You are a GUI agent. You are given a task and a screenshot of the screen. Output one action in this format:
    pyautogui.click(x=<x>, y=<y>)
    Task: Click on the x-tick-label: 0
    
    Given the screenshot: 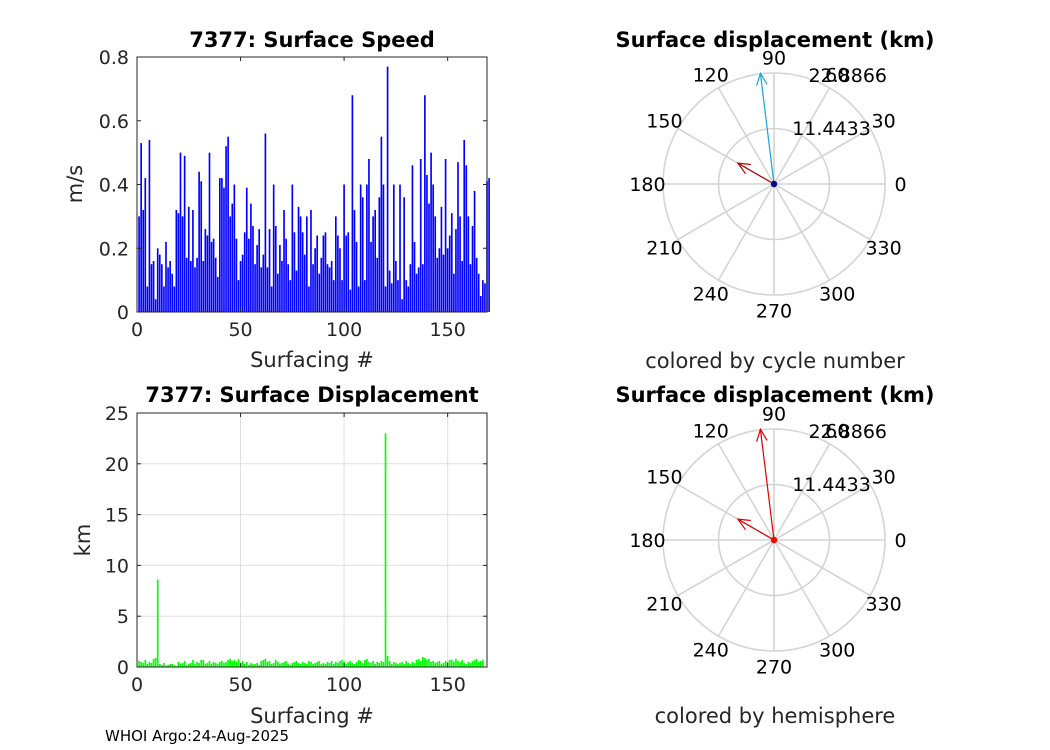 What is the action you would take?
    pyautogui.click(x=137, y=330)
    